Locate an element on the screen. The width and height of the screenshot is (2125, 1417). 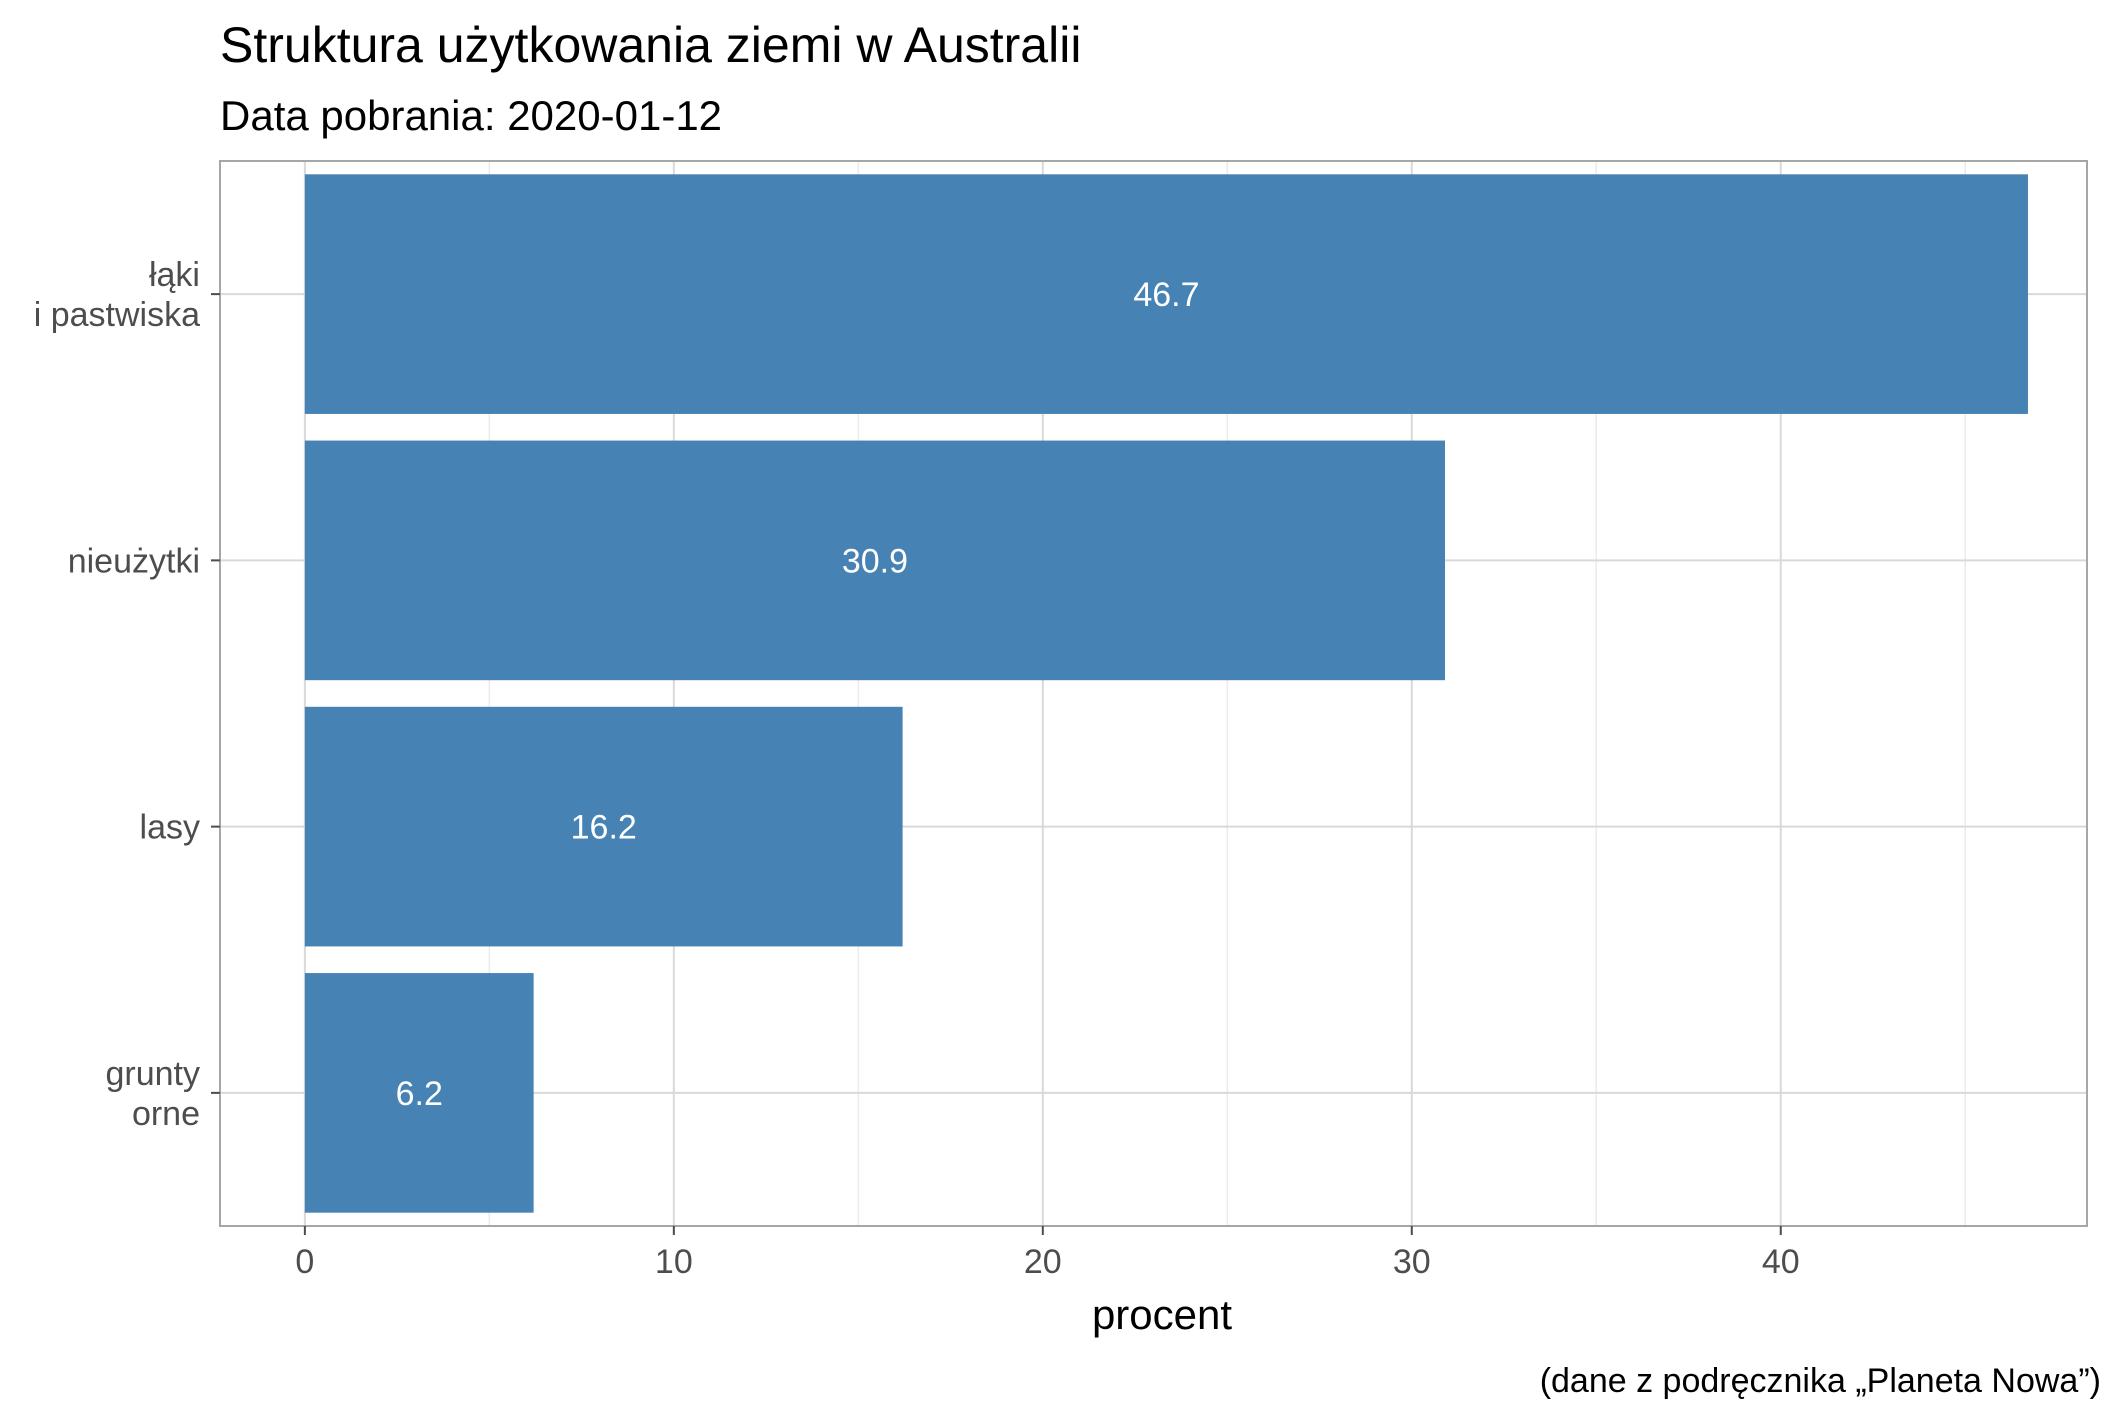
x-tick-label: 10 is located at coordinates (674, 1262).